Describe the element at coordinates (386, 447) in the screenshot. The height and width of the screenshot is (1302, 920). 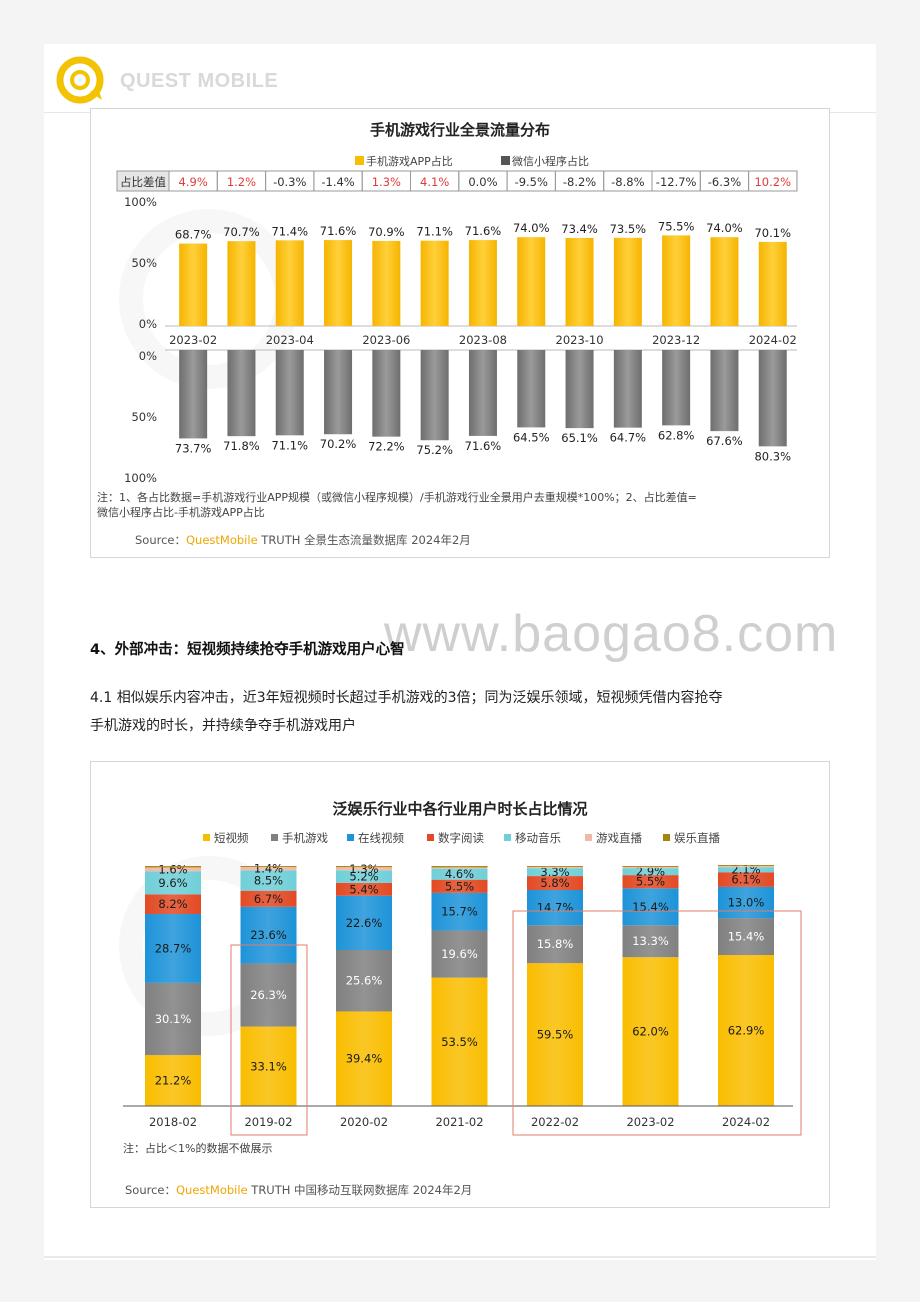
I see `chart1-bar-miniapp-label: 72.2%` at that location.